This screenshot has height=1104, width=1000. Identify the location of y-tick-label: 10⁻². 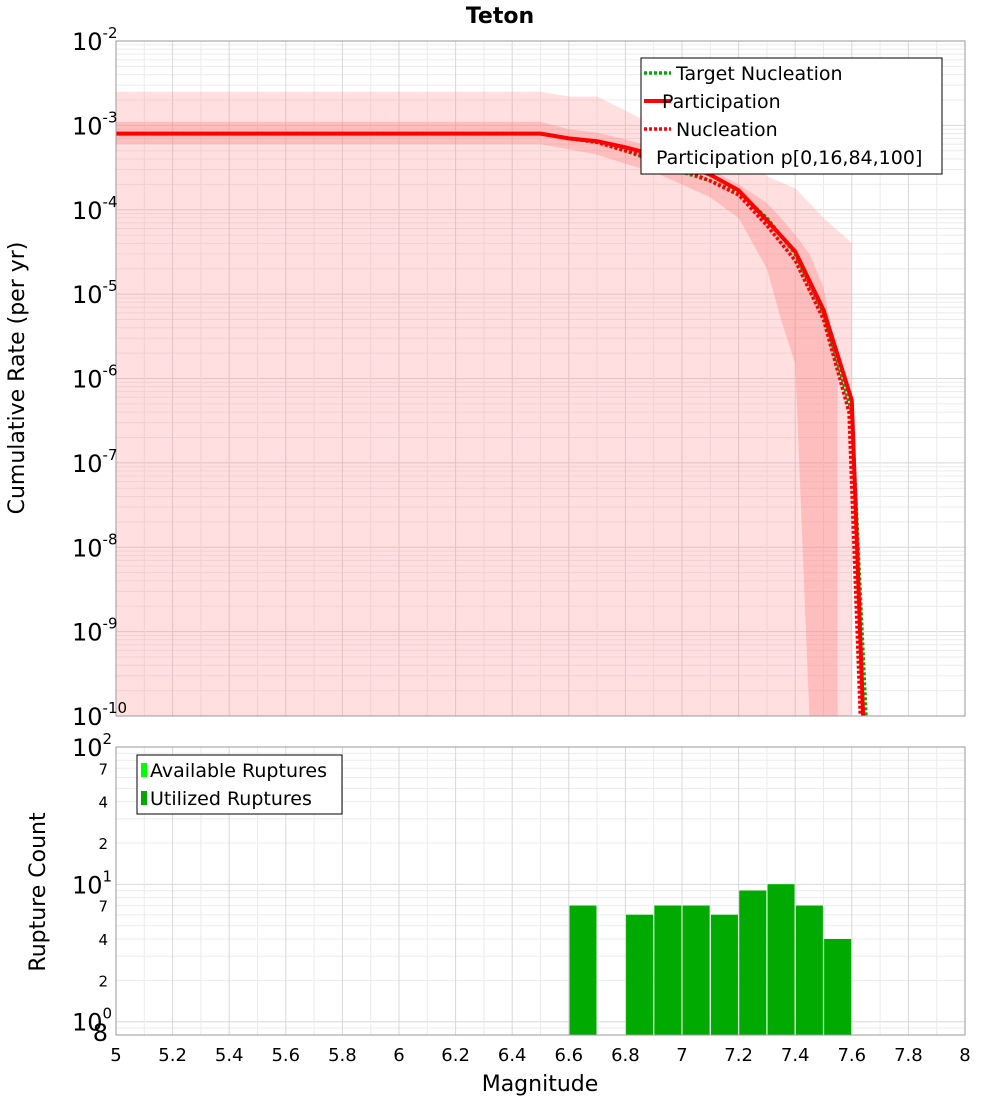
(95, 40).